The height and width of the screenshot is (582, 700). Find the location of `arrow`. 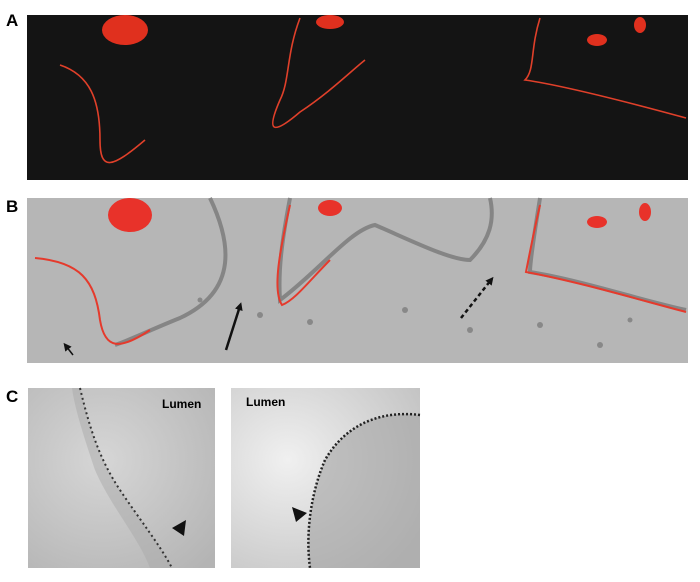

arrow is located at coordinates (233, 326).